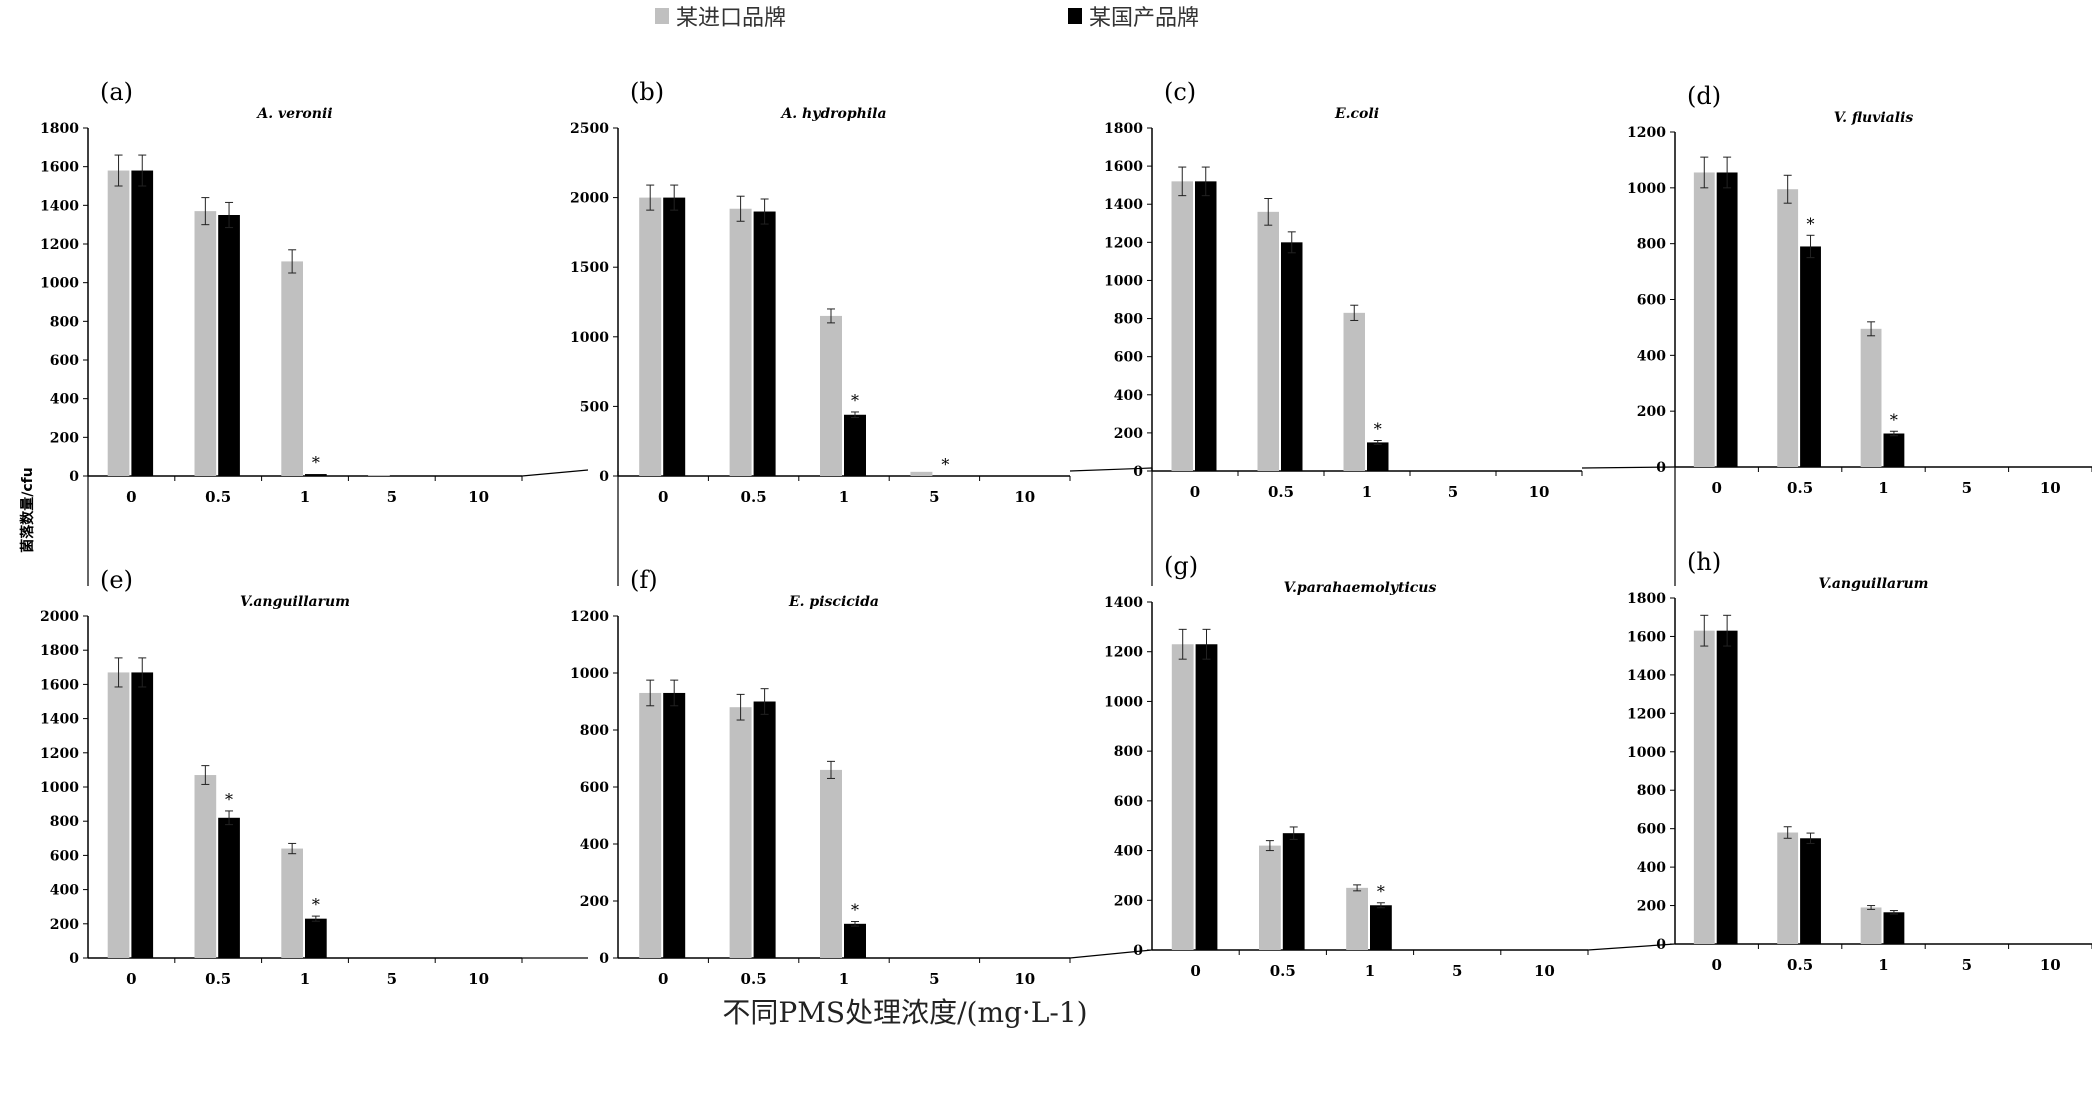  What do you see at coordinates (1181, 566) in the screenshot?
I see `panel-letter: (g)` at bounding box center [1181, 566].